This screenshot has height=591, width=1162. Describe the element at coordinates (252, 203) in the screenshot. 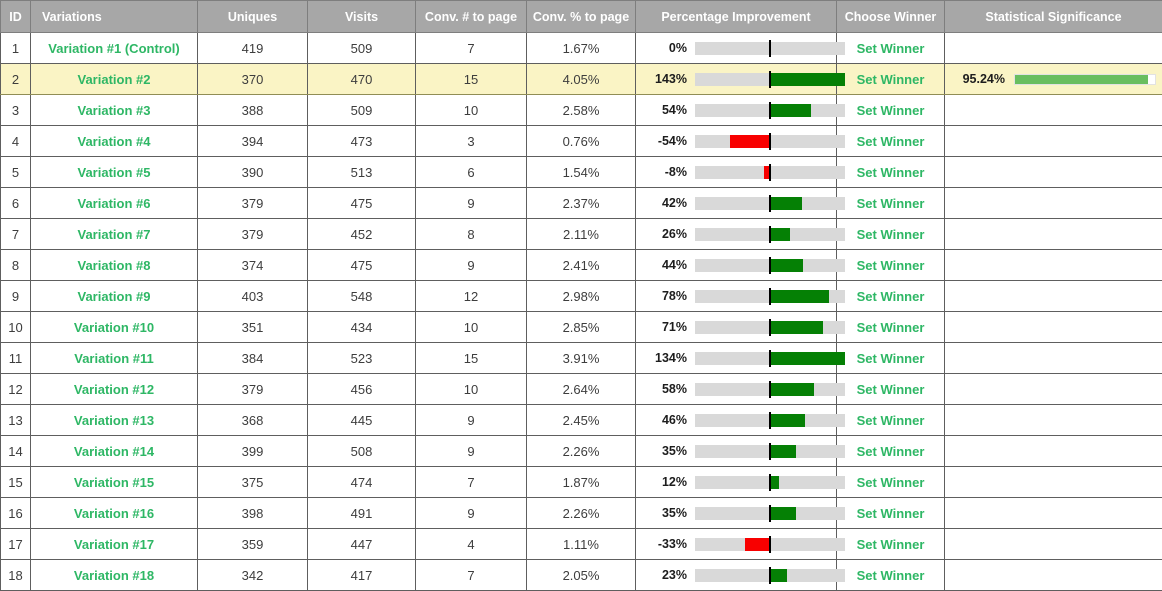

I see `uniques-cell: 379` at that location.